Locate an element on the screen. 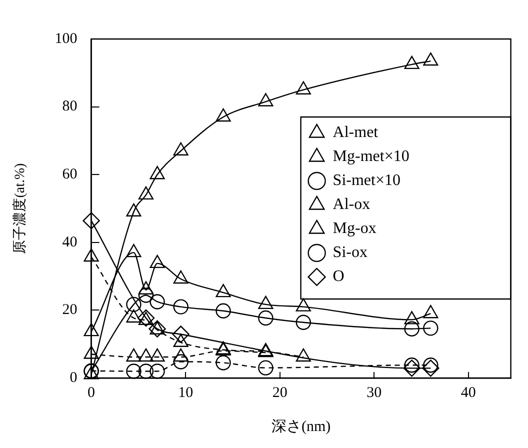  legend-label: Si-ox is located at coordinates (350, 253).